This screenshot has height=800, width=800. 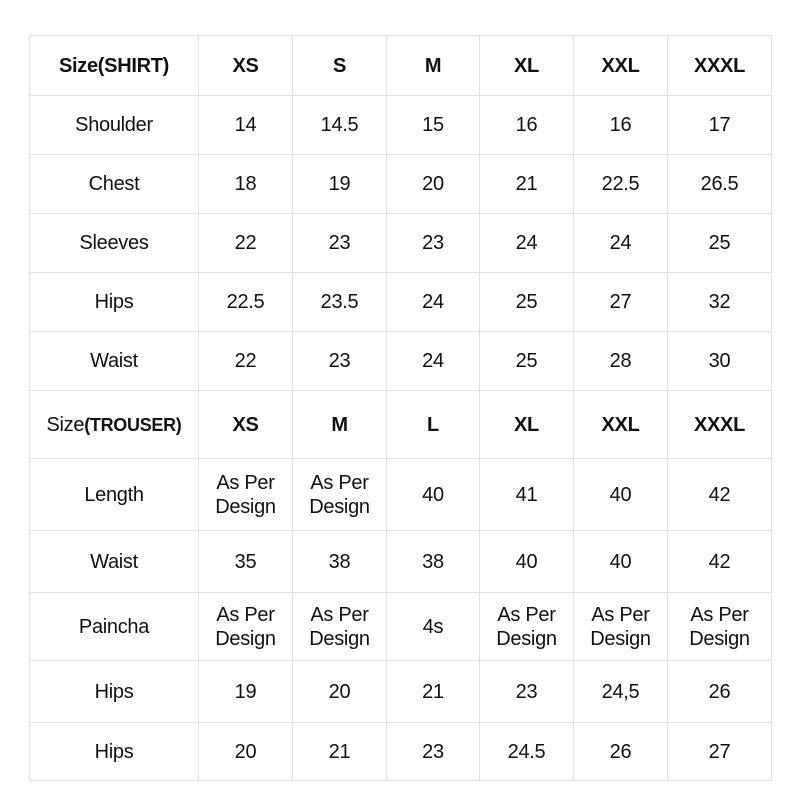 I want to click on shirt-size-header: XXXL, so click(x=719, y=65).